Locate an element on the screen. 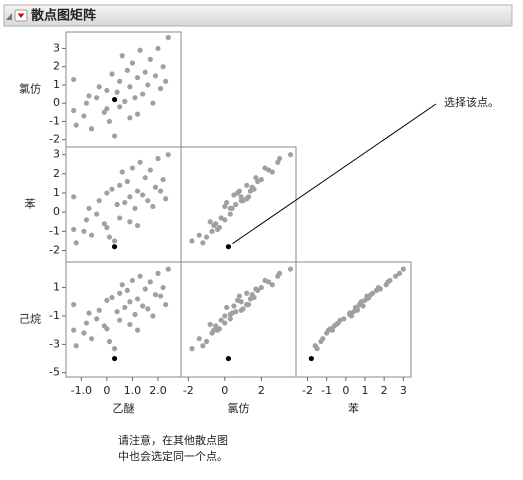 The width and height of the screenshot is (523, 480). disclosure-icon is located at coordinates (9, 16).